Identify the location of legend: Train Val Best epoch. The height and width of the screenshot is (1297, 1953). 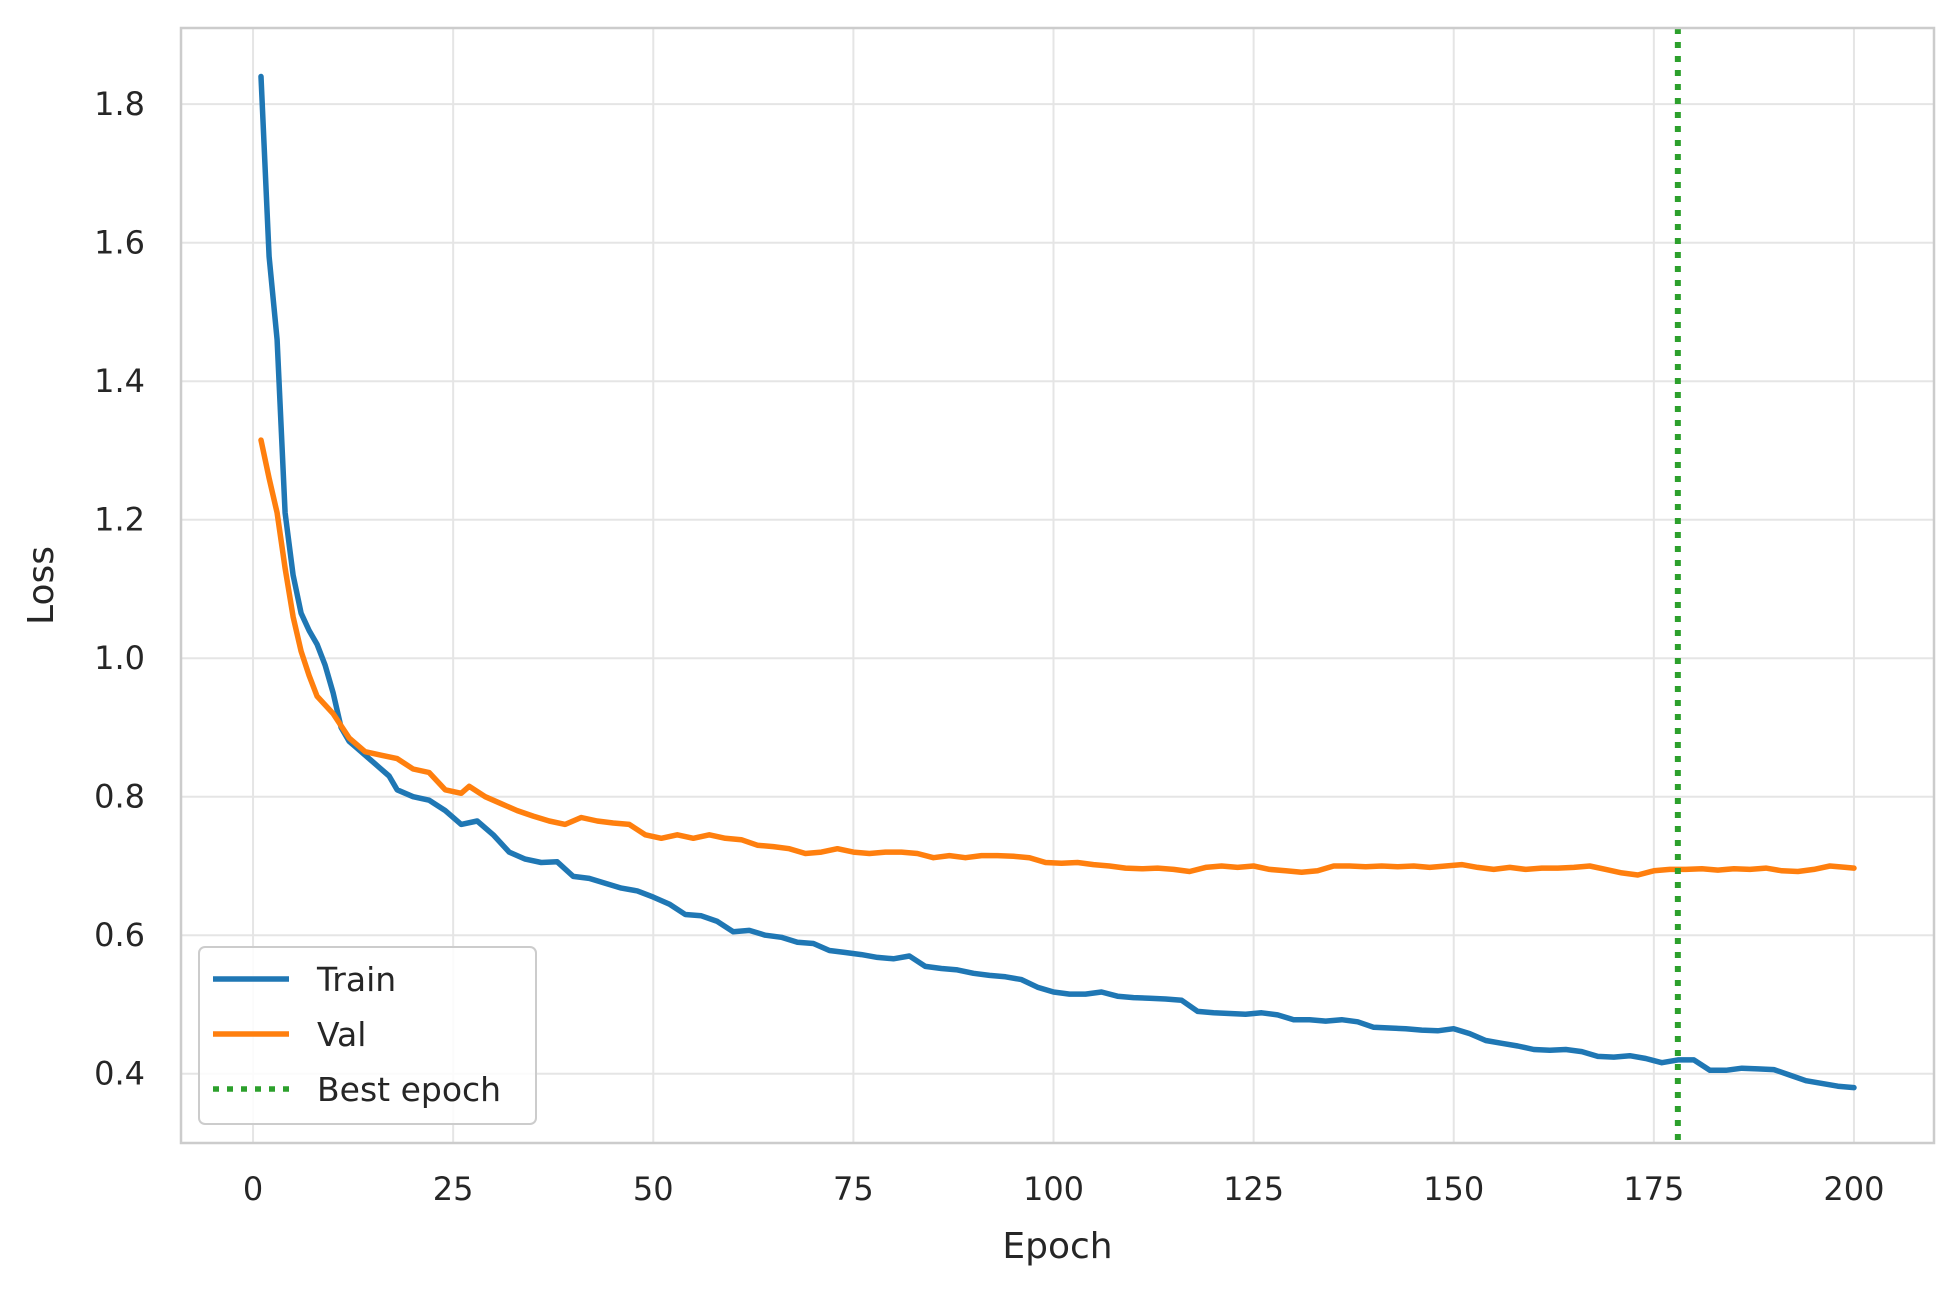
(367, 1035).